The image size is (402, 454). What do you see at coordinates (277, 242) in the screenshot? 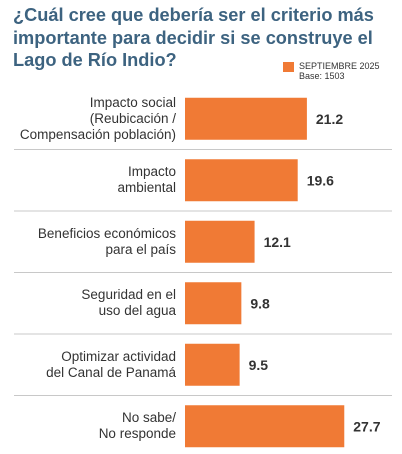
I see `data-label: 12.1` at bounding box center [277, 242].